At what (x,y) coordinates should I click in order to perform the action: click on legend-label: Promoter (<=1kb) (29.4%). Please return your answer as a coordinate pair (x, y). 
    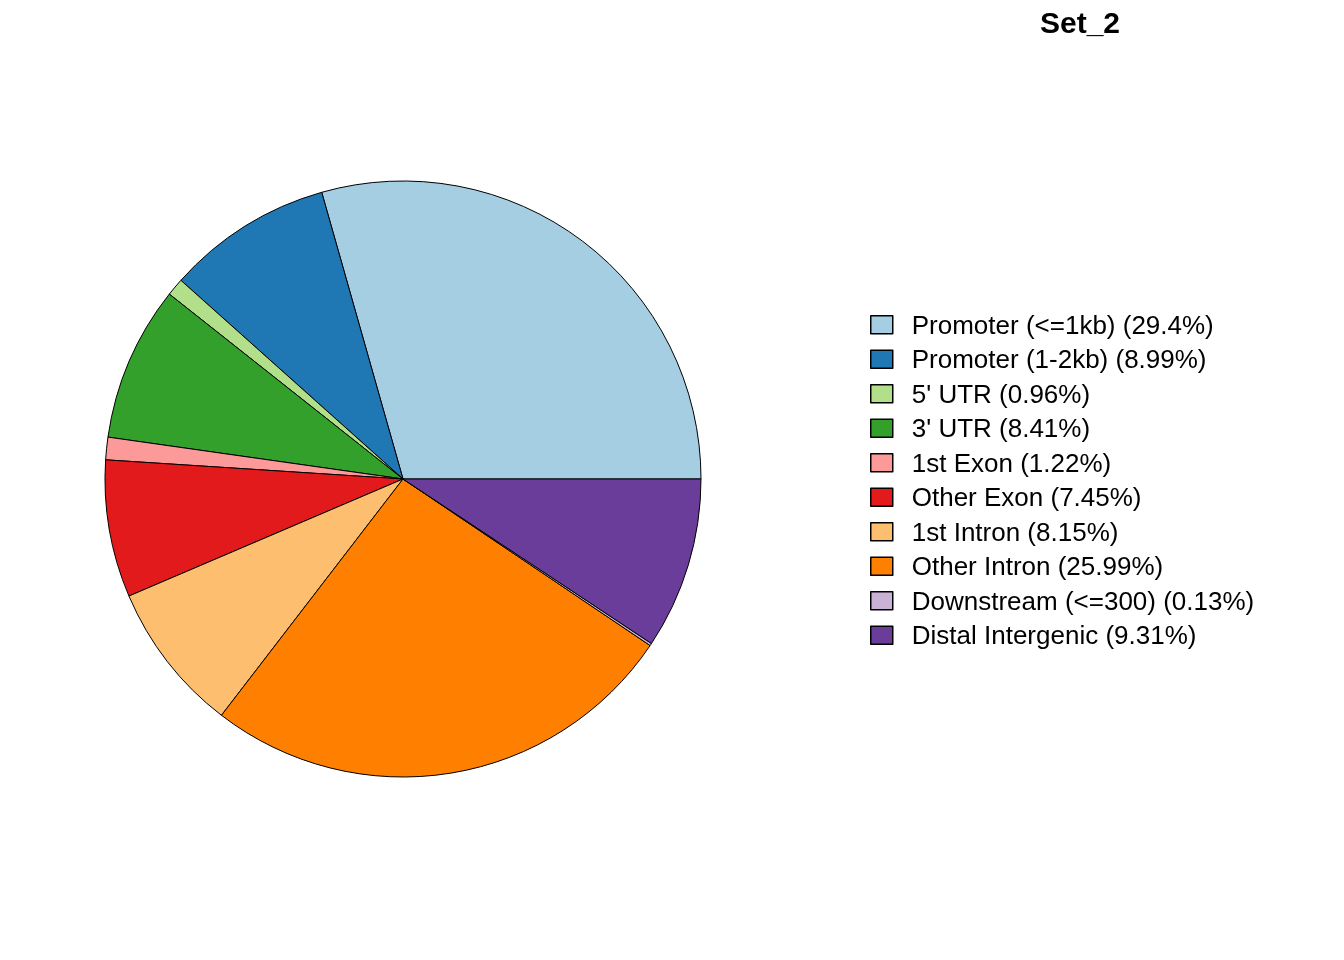
    Looking at the image, I should click on (1062, 324).